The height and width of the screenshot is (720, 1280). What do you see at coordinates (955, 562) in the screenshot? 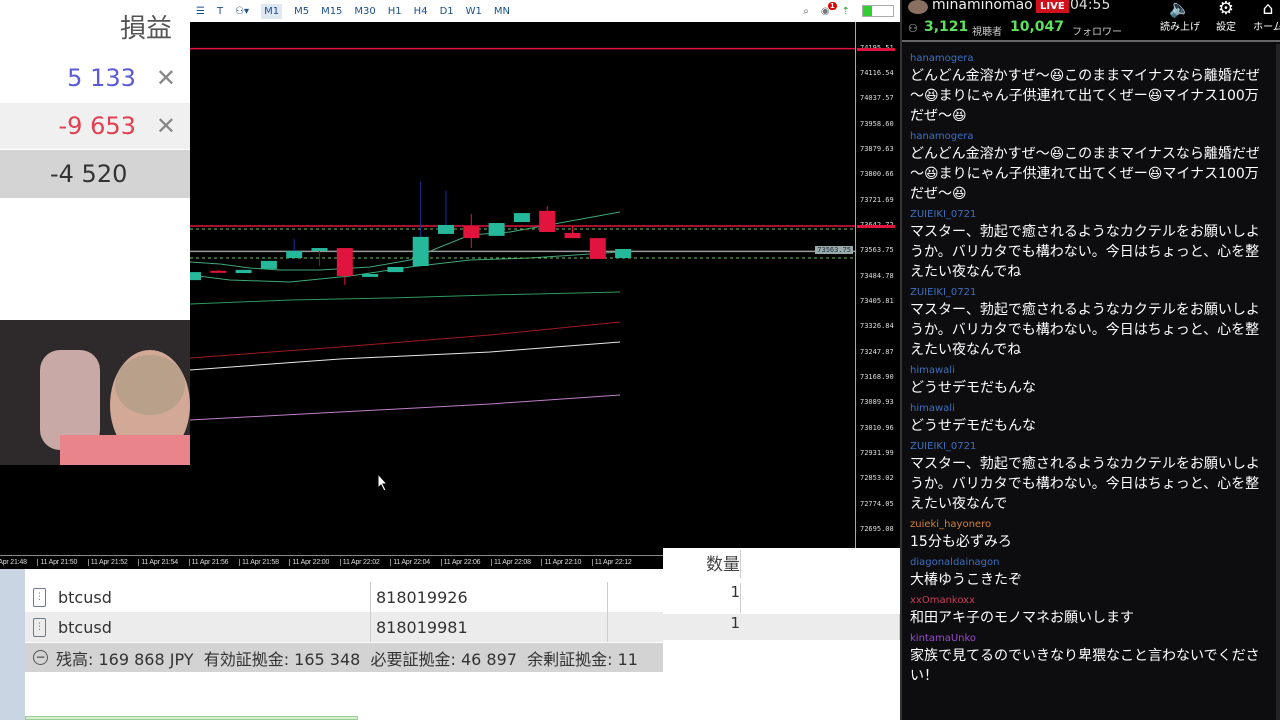
I see `chat-username: diagonaldainagon` at bounding box center [955, 562].